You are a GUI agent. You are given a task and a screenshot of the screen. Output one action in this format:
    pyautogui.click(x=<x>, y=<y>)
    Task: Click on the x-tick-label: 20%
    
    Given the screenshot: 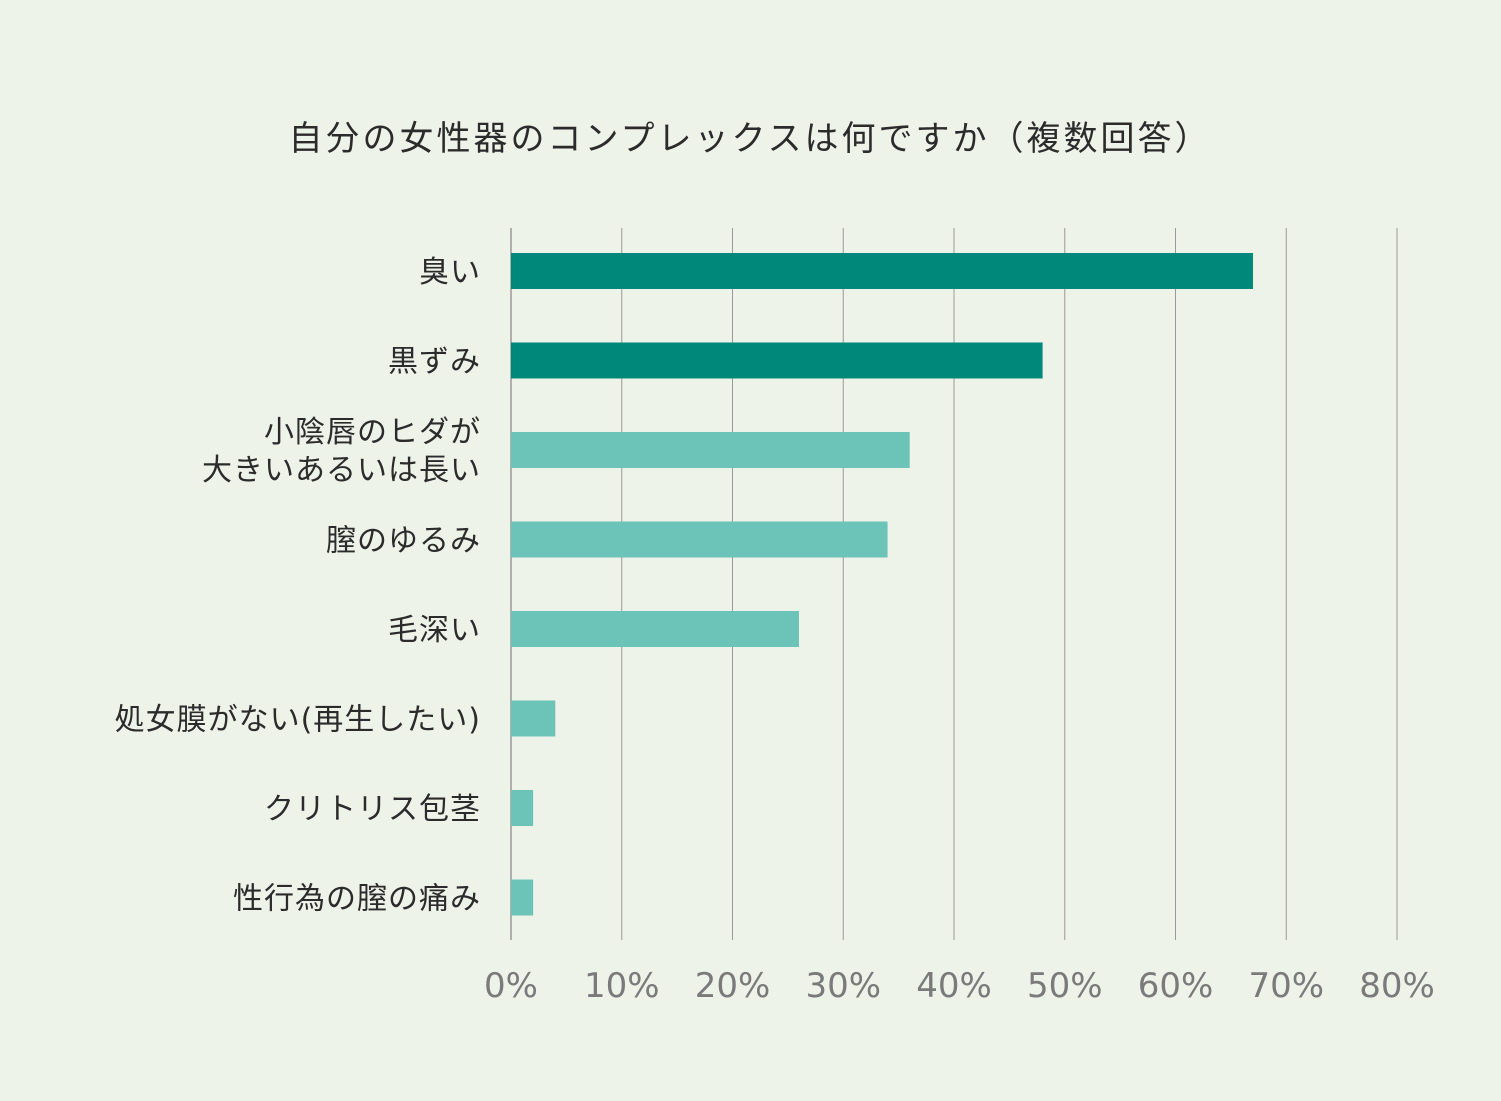 What is the action you would take?
    pyautogui.click(x=733, y=986)
    